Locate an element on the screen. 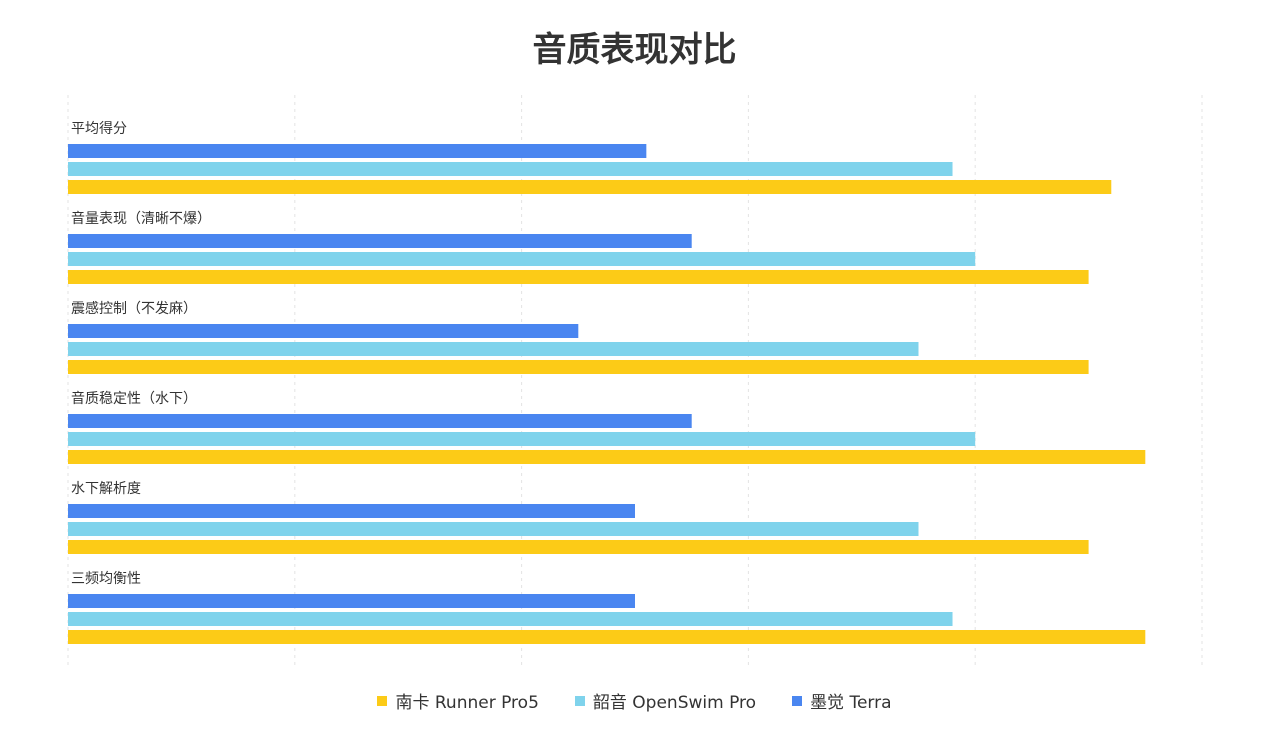 This screenshot has height=743, width=1269. category-label: 水下解析度 is located at coordinates (106, 489).